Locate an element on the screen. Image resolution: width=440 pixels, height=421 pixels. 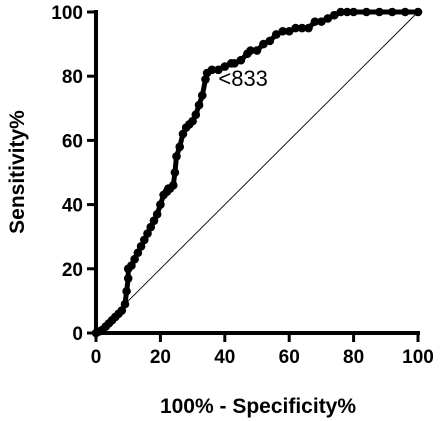
x-tick-label: 20 is located at coordinates (160, 357).